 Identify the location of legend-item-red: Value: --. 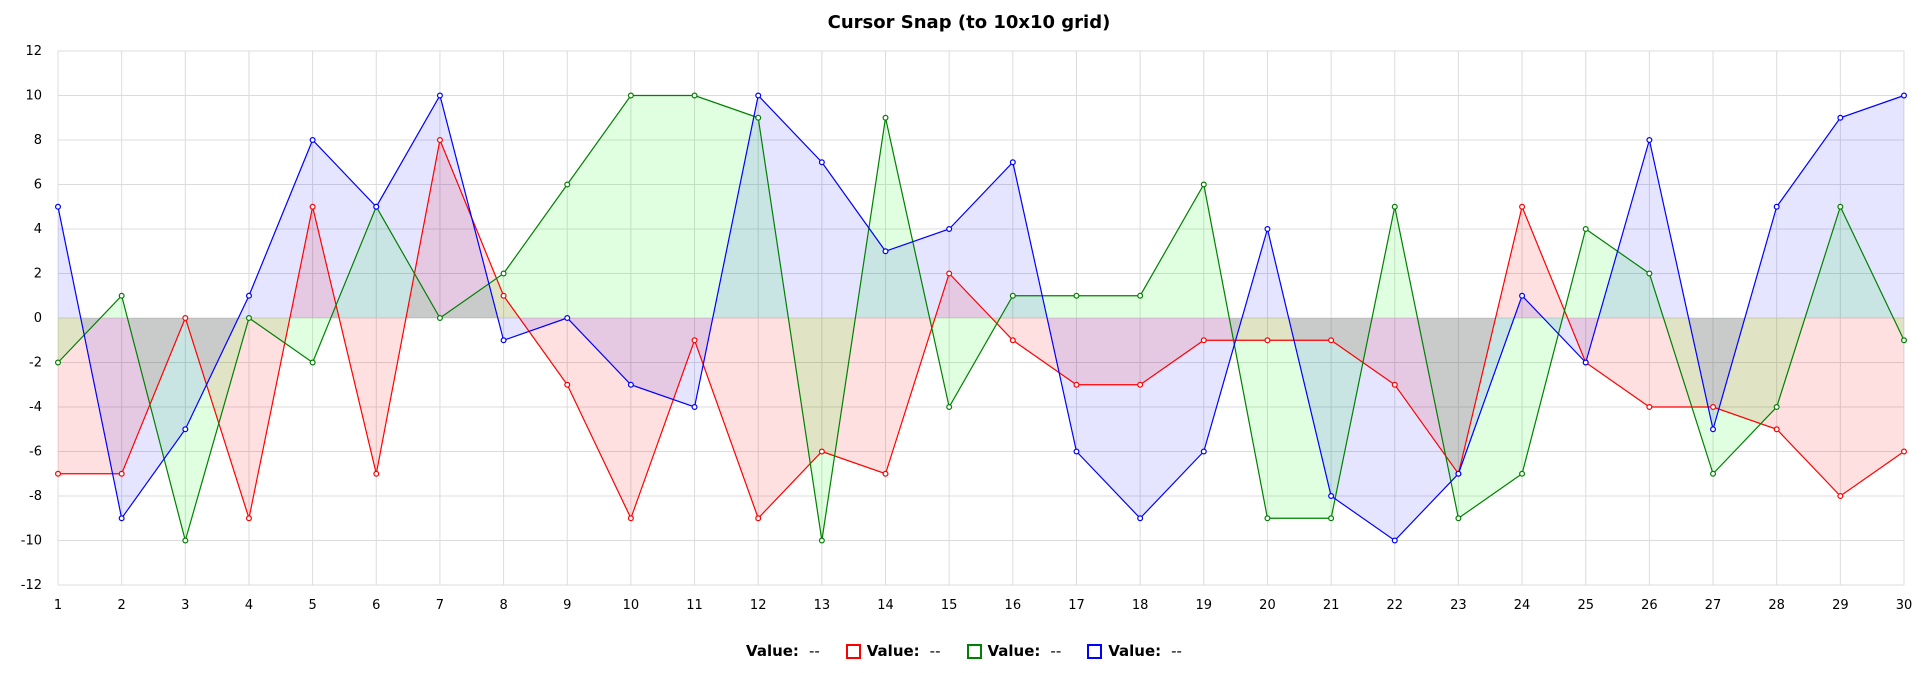
(893, 651).